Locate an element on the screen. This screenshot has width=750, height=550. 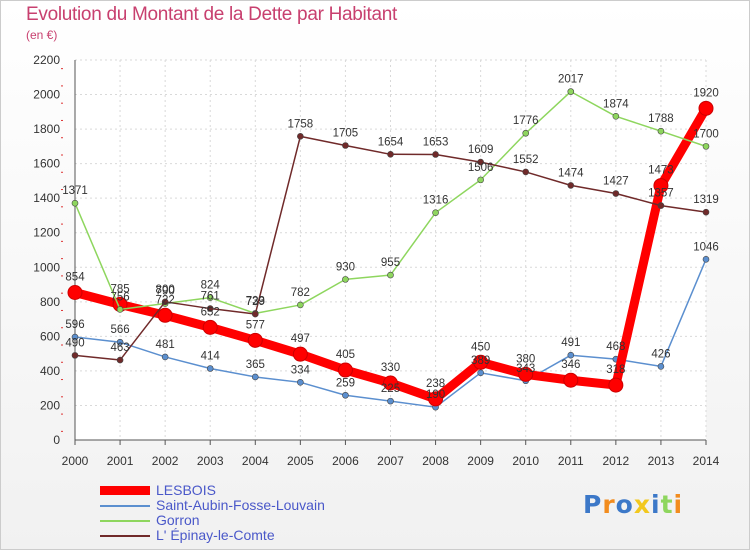
y-tick-label: 400 is located at coordinates (50, 371).